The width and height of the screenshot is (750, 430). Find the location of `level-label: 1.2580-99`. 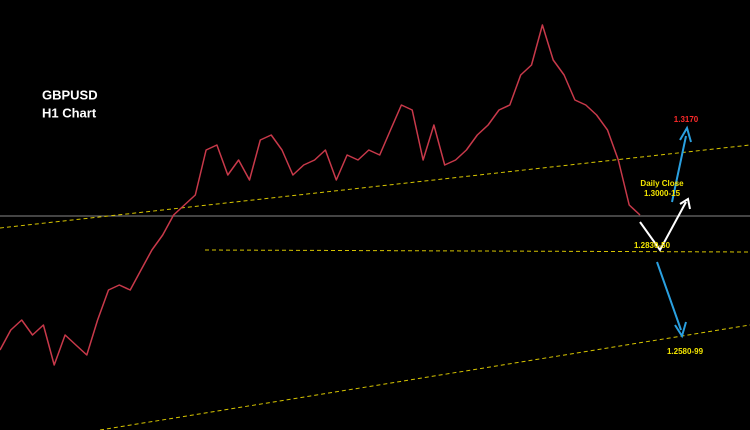

level-label: 1.2580-99 is located at coordinates (685, 351).